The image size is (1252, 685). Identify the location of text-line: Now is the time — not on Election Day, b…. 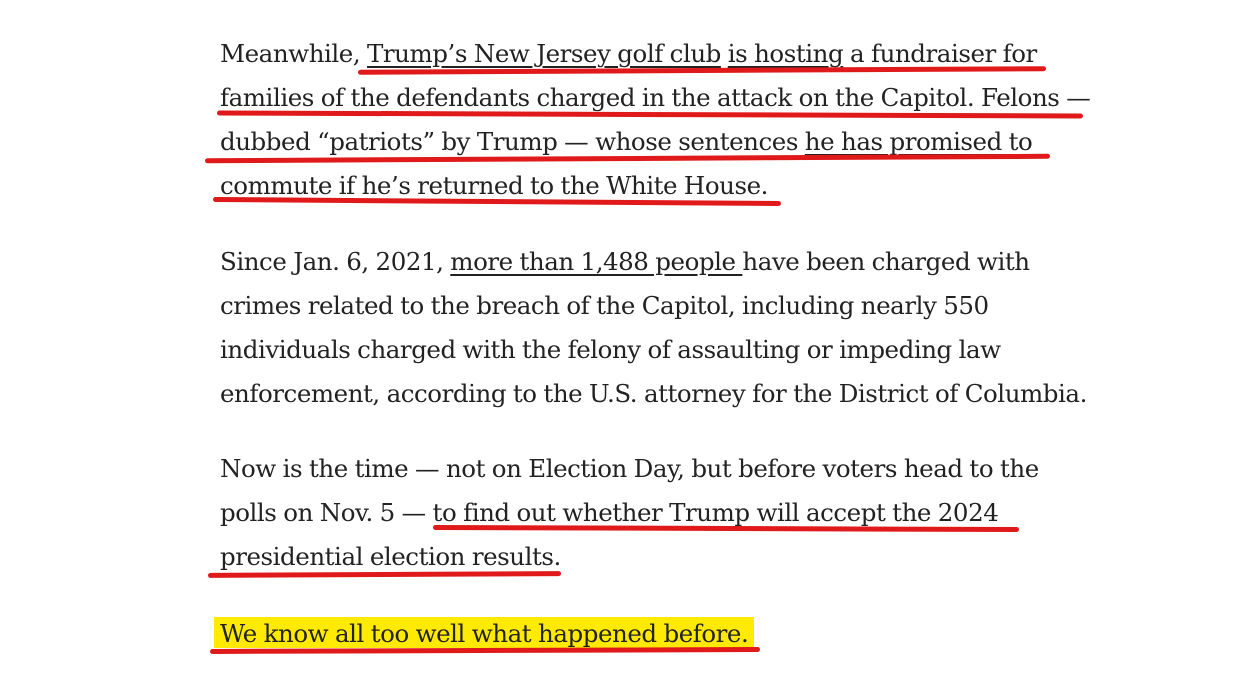
(629, 468).